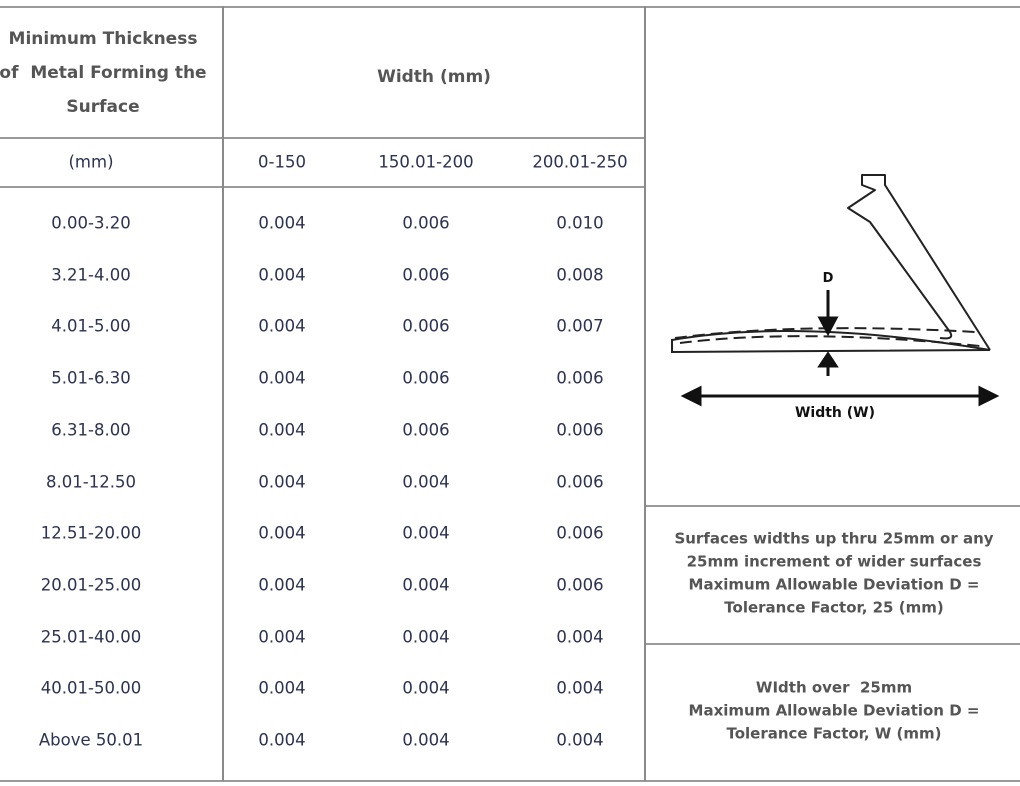 The width and height of the screenshot is (1020, 786). I want to click on note-text: Tolerance Factor, 25 (mm), so click(834, 607).